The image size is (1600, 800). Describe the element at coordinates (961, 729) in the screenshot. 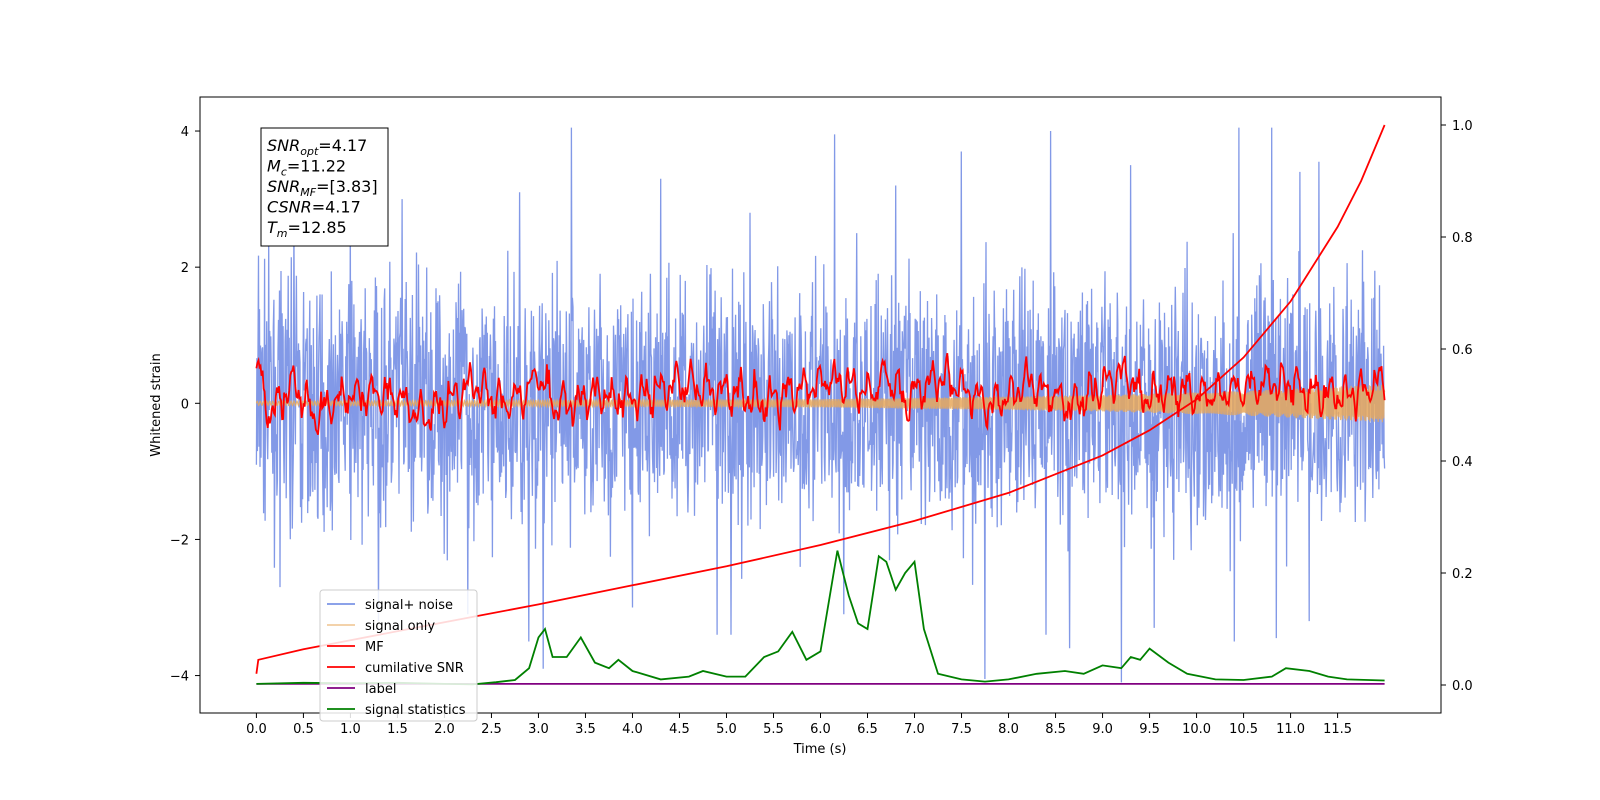

I see `x-tick-label: 7.5` at that location.